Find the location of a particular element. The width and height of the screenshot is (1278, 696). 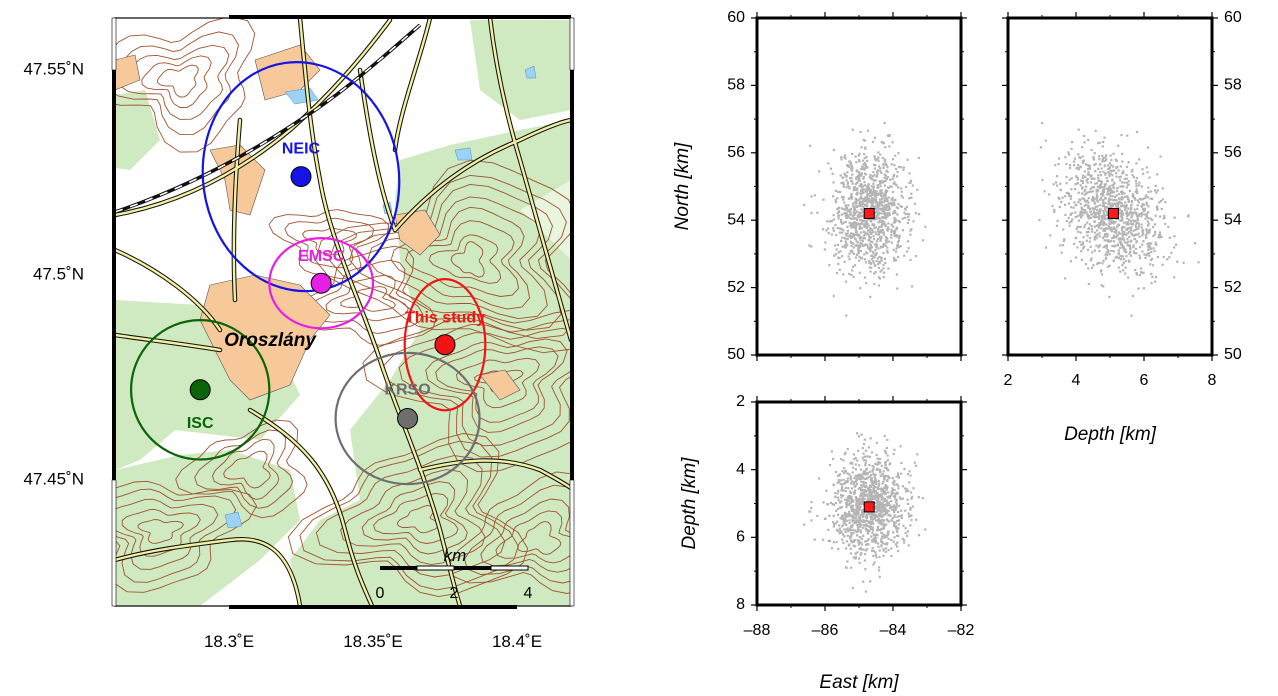

solution-krso: KRSO is located at coordinates (407, 418).